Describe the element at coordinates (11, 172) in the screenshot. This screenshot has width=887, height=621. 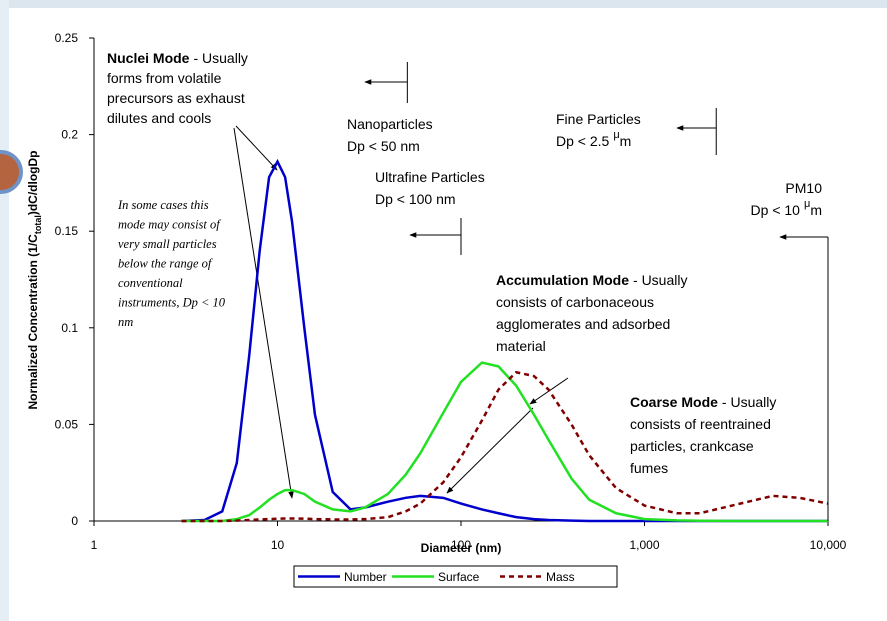
I see `logo` at that location.